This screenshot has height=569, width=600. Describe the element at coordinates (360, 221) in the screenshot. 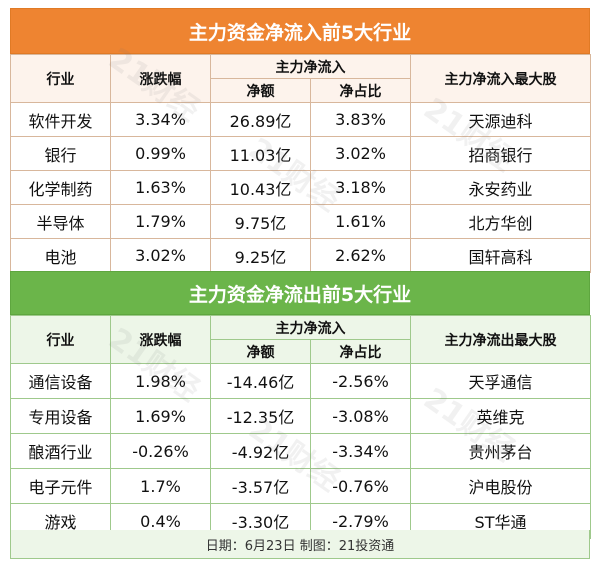

I see `ratio-cell: 1.61%` at that location.